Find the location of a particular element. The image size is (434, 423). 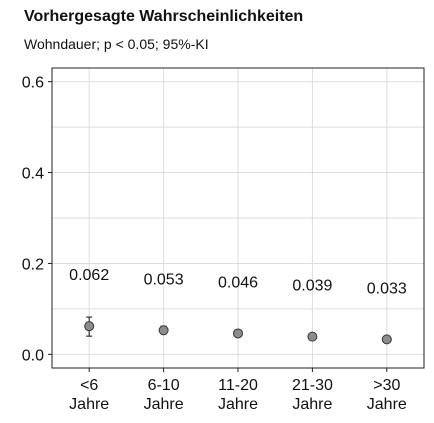

y-axis-ticks: 0.0 0.2 0.4 0.6 is located at coordinates (37, 219).